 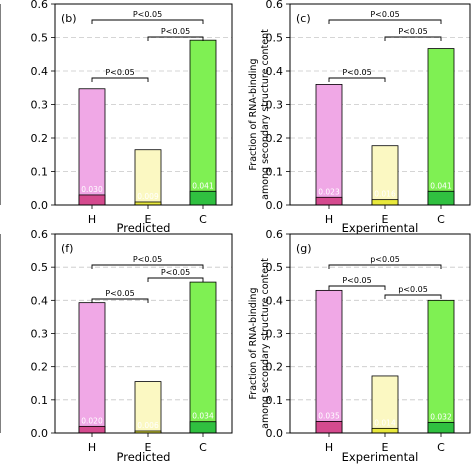 What do you see at coordinates (275, 300) in the screenshot?
I see `panel-g-ytick-label: 0.4` at bounding box center [275, 300].